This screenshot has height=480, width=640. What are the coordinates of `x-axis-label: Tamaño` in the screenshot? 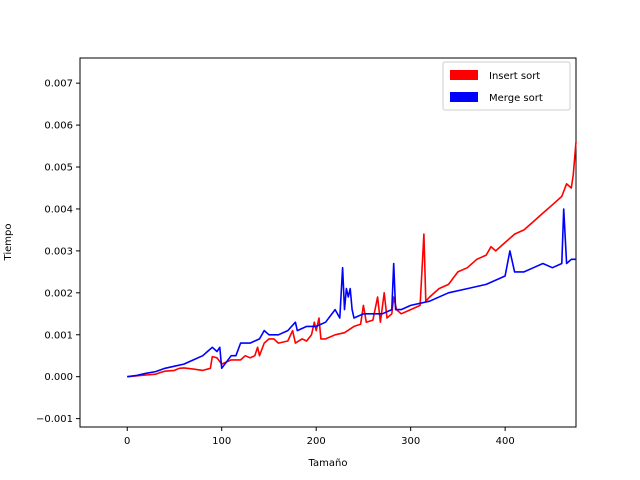 It's located at (328, 463).